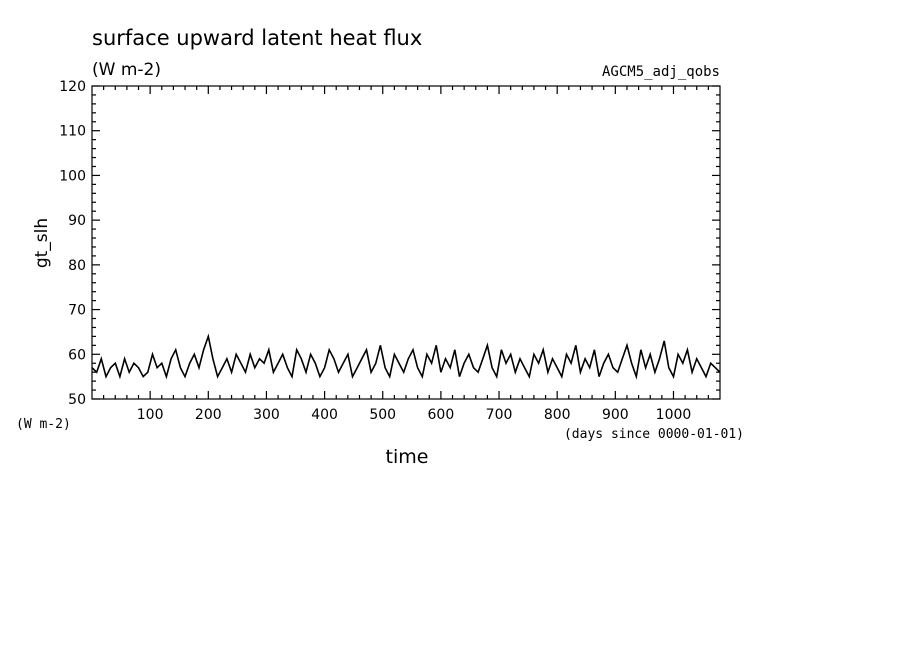 The width and height of the screenshot is (904, 654). What do you see at coordinates (674, 415) in the screenshot?
I see `x-tick-label: 1000` at bounding box center [674, 415].